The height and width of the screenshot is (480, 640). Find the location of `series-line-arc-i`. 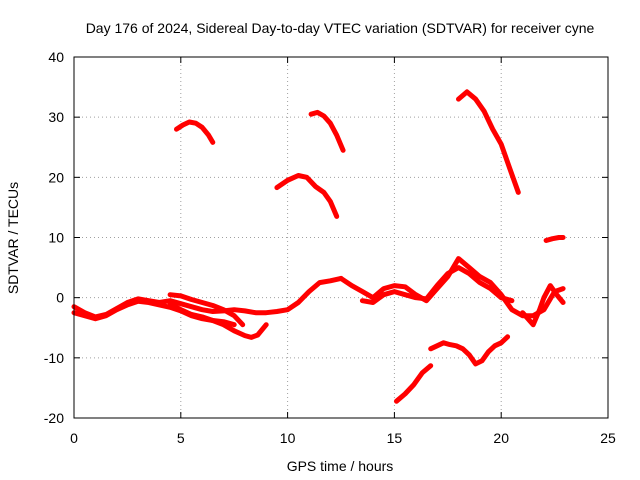

series-line-arc-i is located at coordinates (327, 131).